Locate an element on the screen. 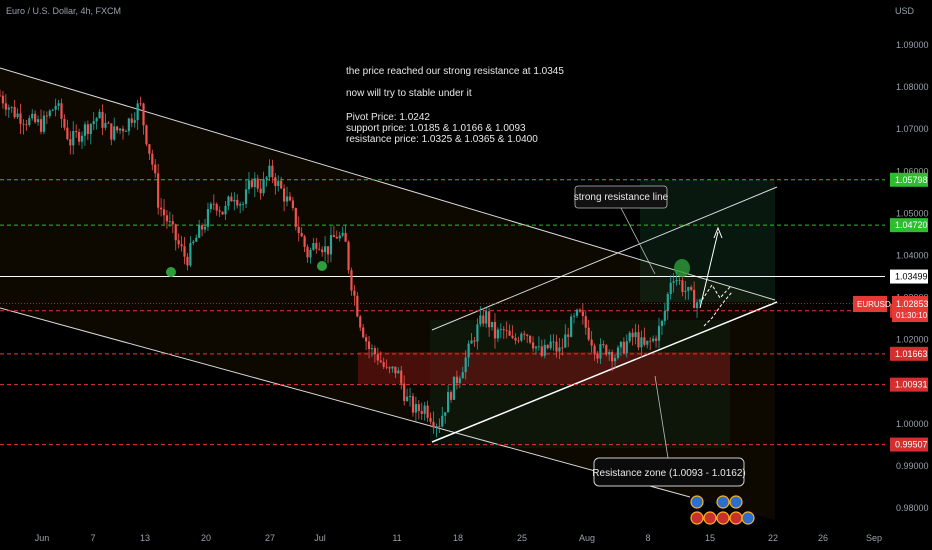 This screenshot has width=932, height=550. time-axis: Jun 7 13 20 27 Jul 11 18 25 Aug 8 15 22 26 Sep is located at coordinates (458, 538).